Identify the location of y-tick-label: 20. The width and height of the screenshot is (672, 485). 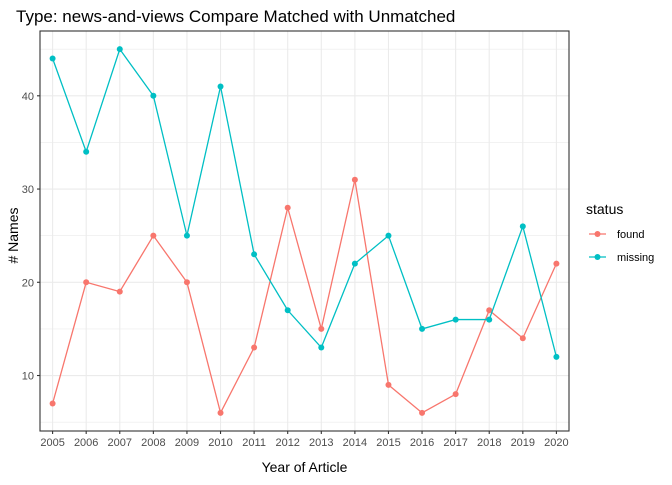
(28, 283).